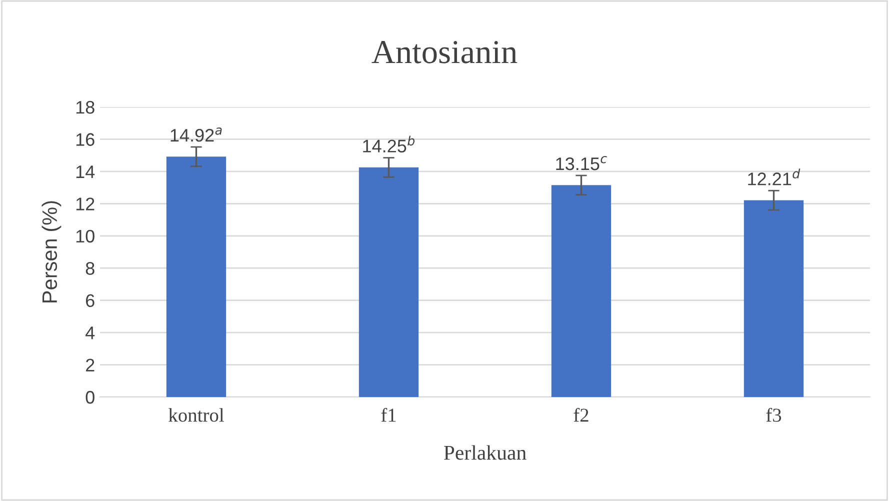 This screenshot has width=889, height=501. I want to click on x-tick-label: f3, so click(774, 415).